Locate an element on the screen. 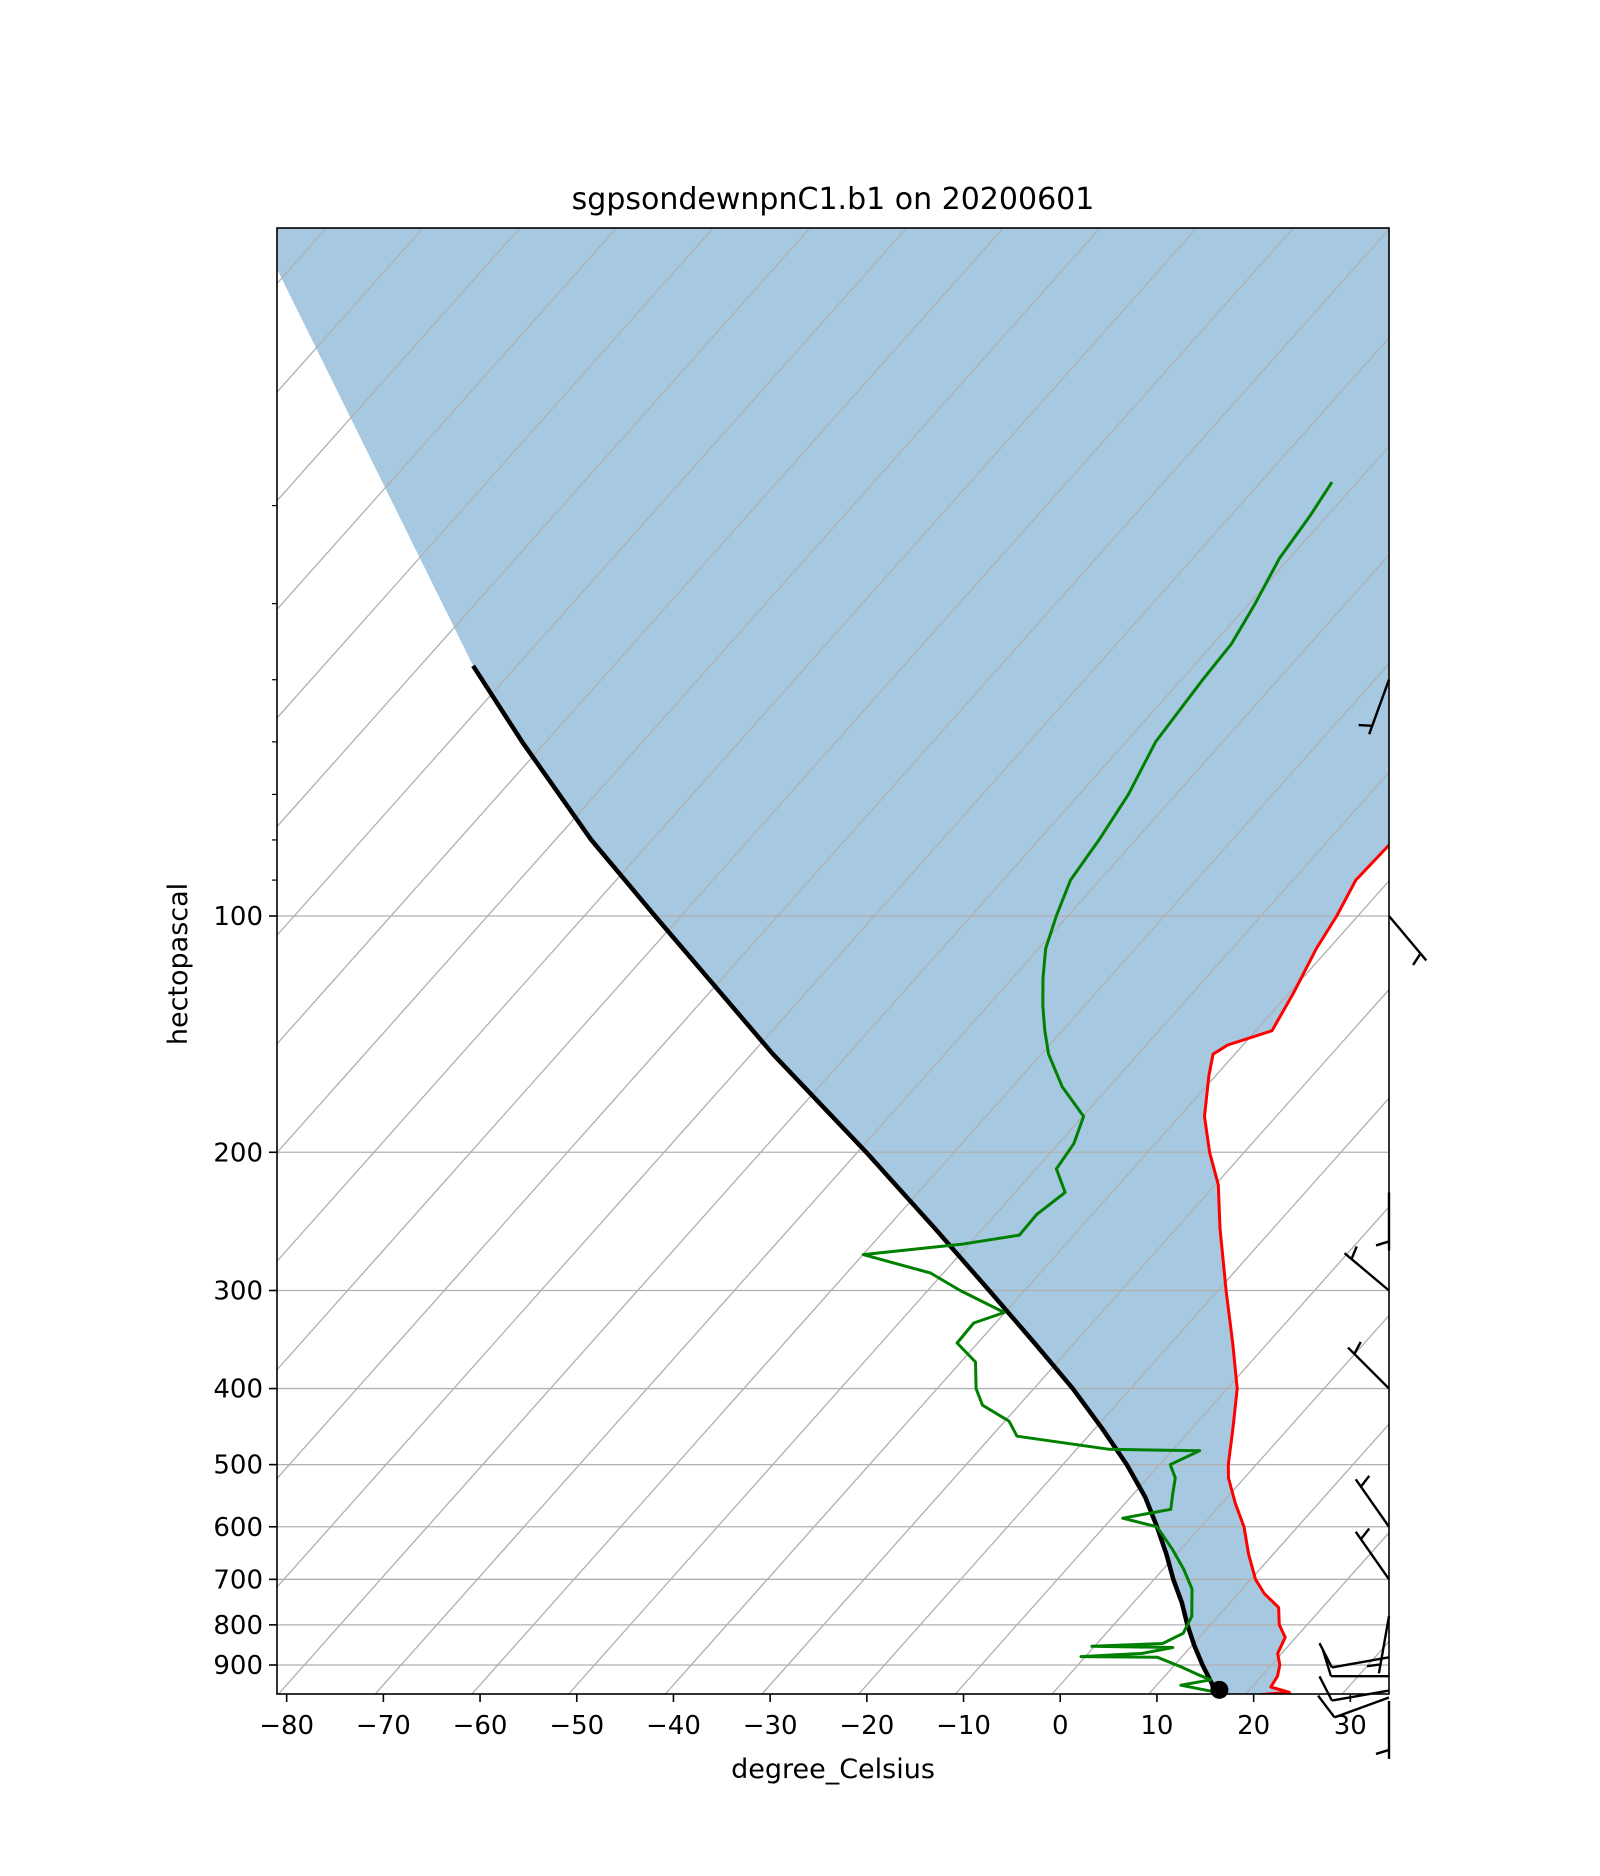 This screenshot has width=1600, height=1876. x-axis-label: degree_Celsius is located at coordinates (833, 1769).